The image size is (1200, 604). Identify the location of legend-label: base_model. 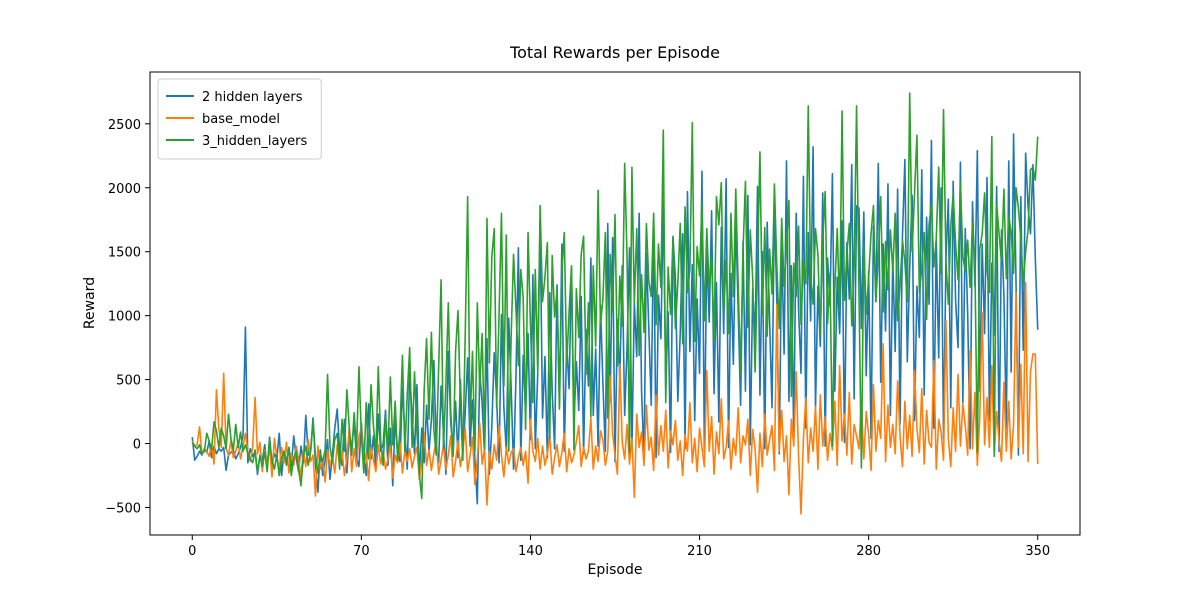
(241, 119).